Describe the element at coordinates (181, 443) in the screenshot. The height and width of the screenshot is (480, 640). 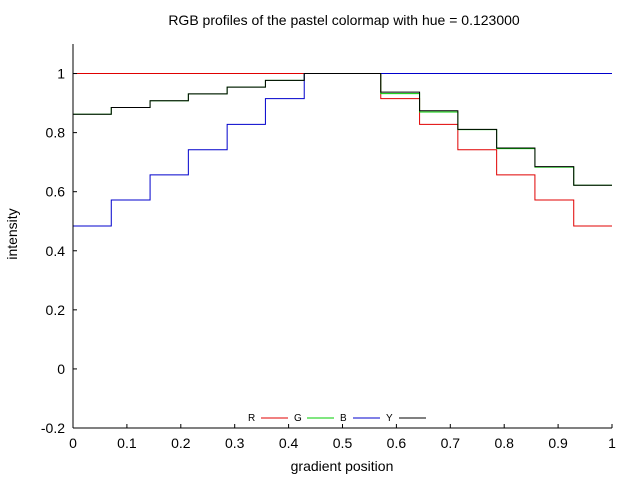
I see `x-tick-label: 0.2` at that location.